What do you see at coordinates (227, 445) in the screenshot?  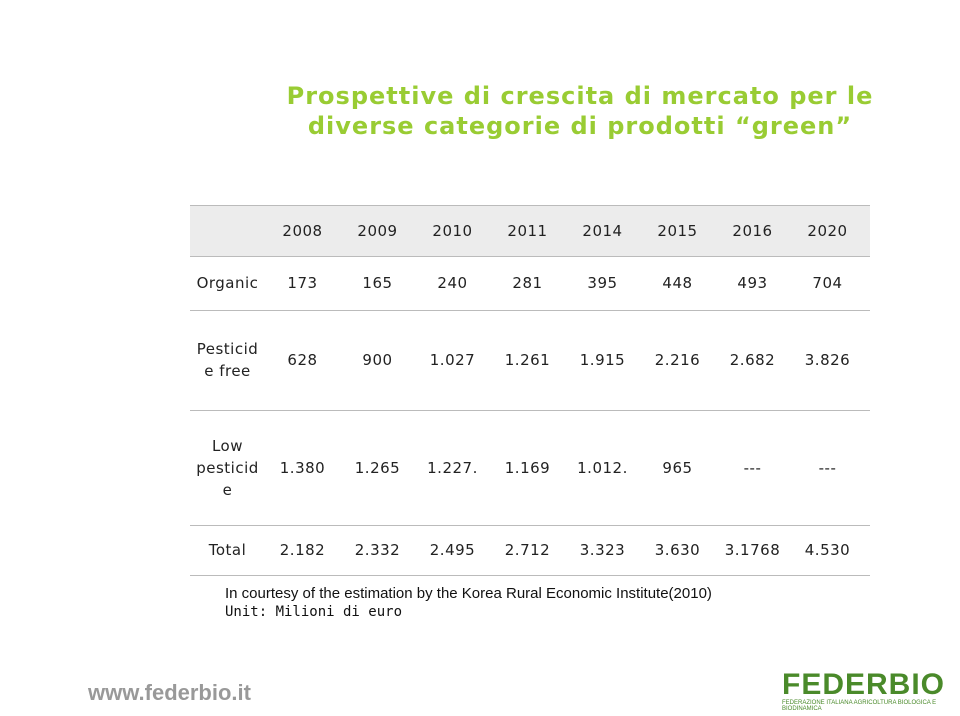 I see `row-label-line: Low` at bounding box center [227, 445].